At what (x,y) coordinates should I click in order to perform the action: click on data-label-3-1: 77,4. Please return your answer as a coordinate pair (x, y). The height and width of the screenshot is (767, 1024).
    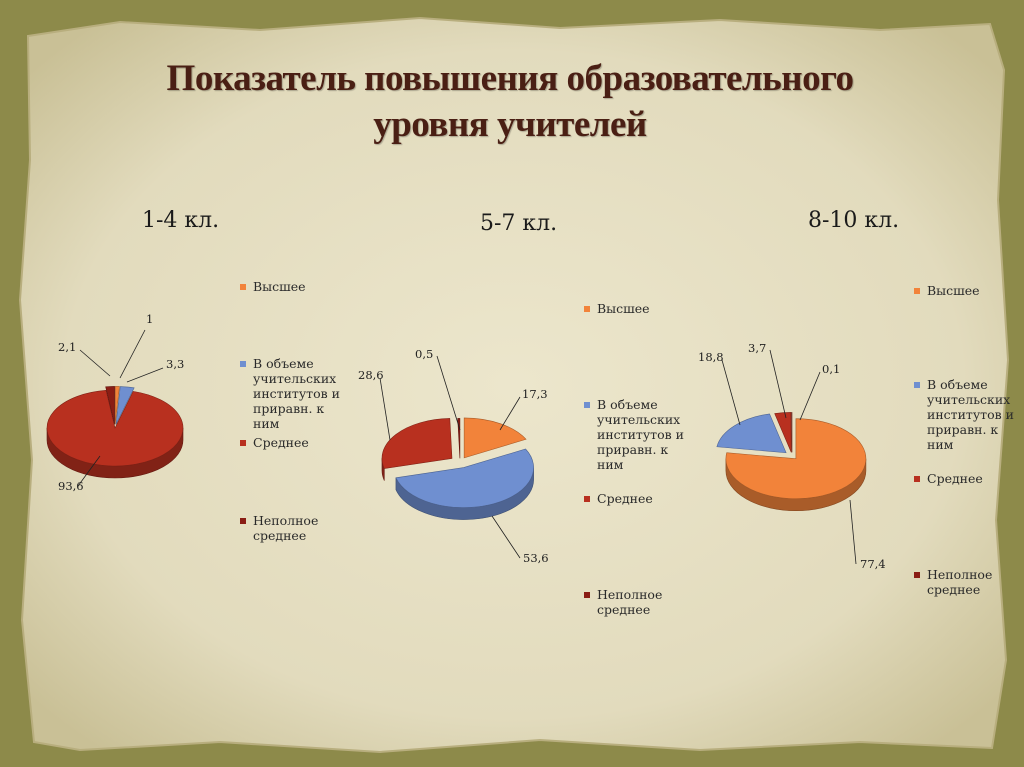
    Looking at the image, I should click on (873, 564).